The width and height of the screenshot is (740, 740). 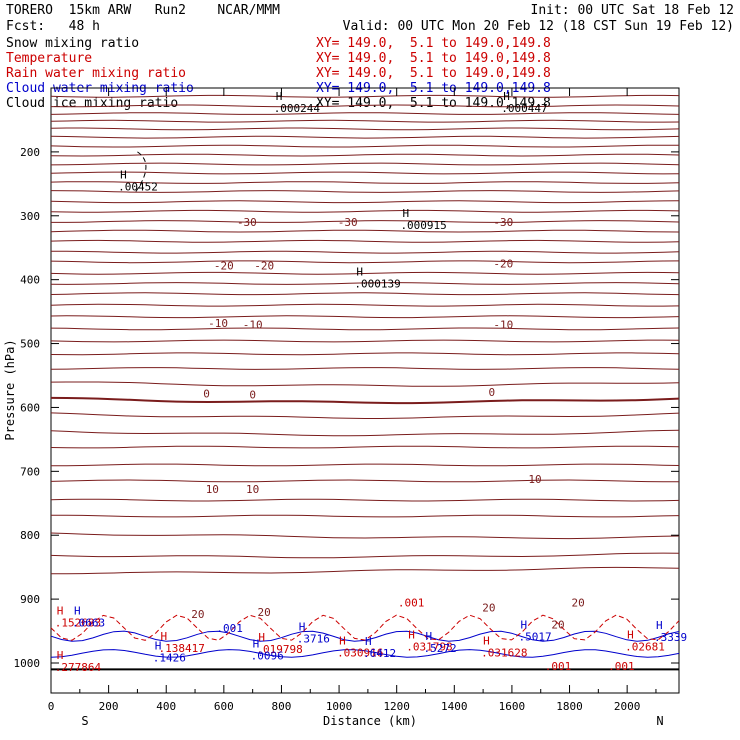 I want to click on field-rain-name: Rain water mixing ratio, so click(x=96, y=73).